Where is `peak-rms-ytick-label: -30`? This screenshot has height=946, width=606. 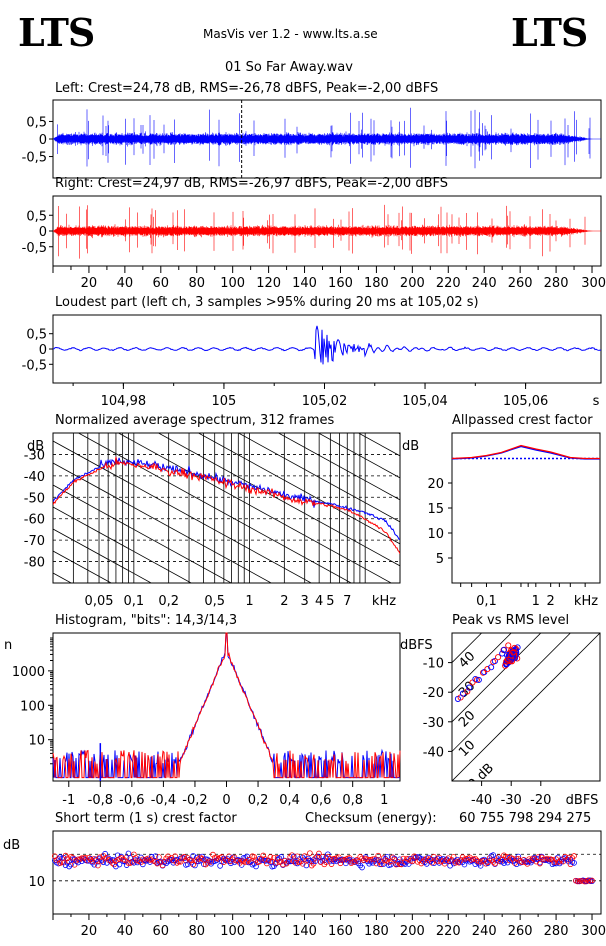 peak-rms-ytick-label: -30 is located at coordinates (433, 723).